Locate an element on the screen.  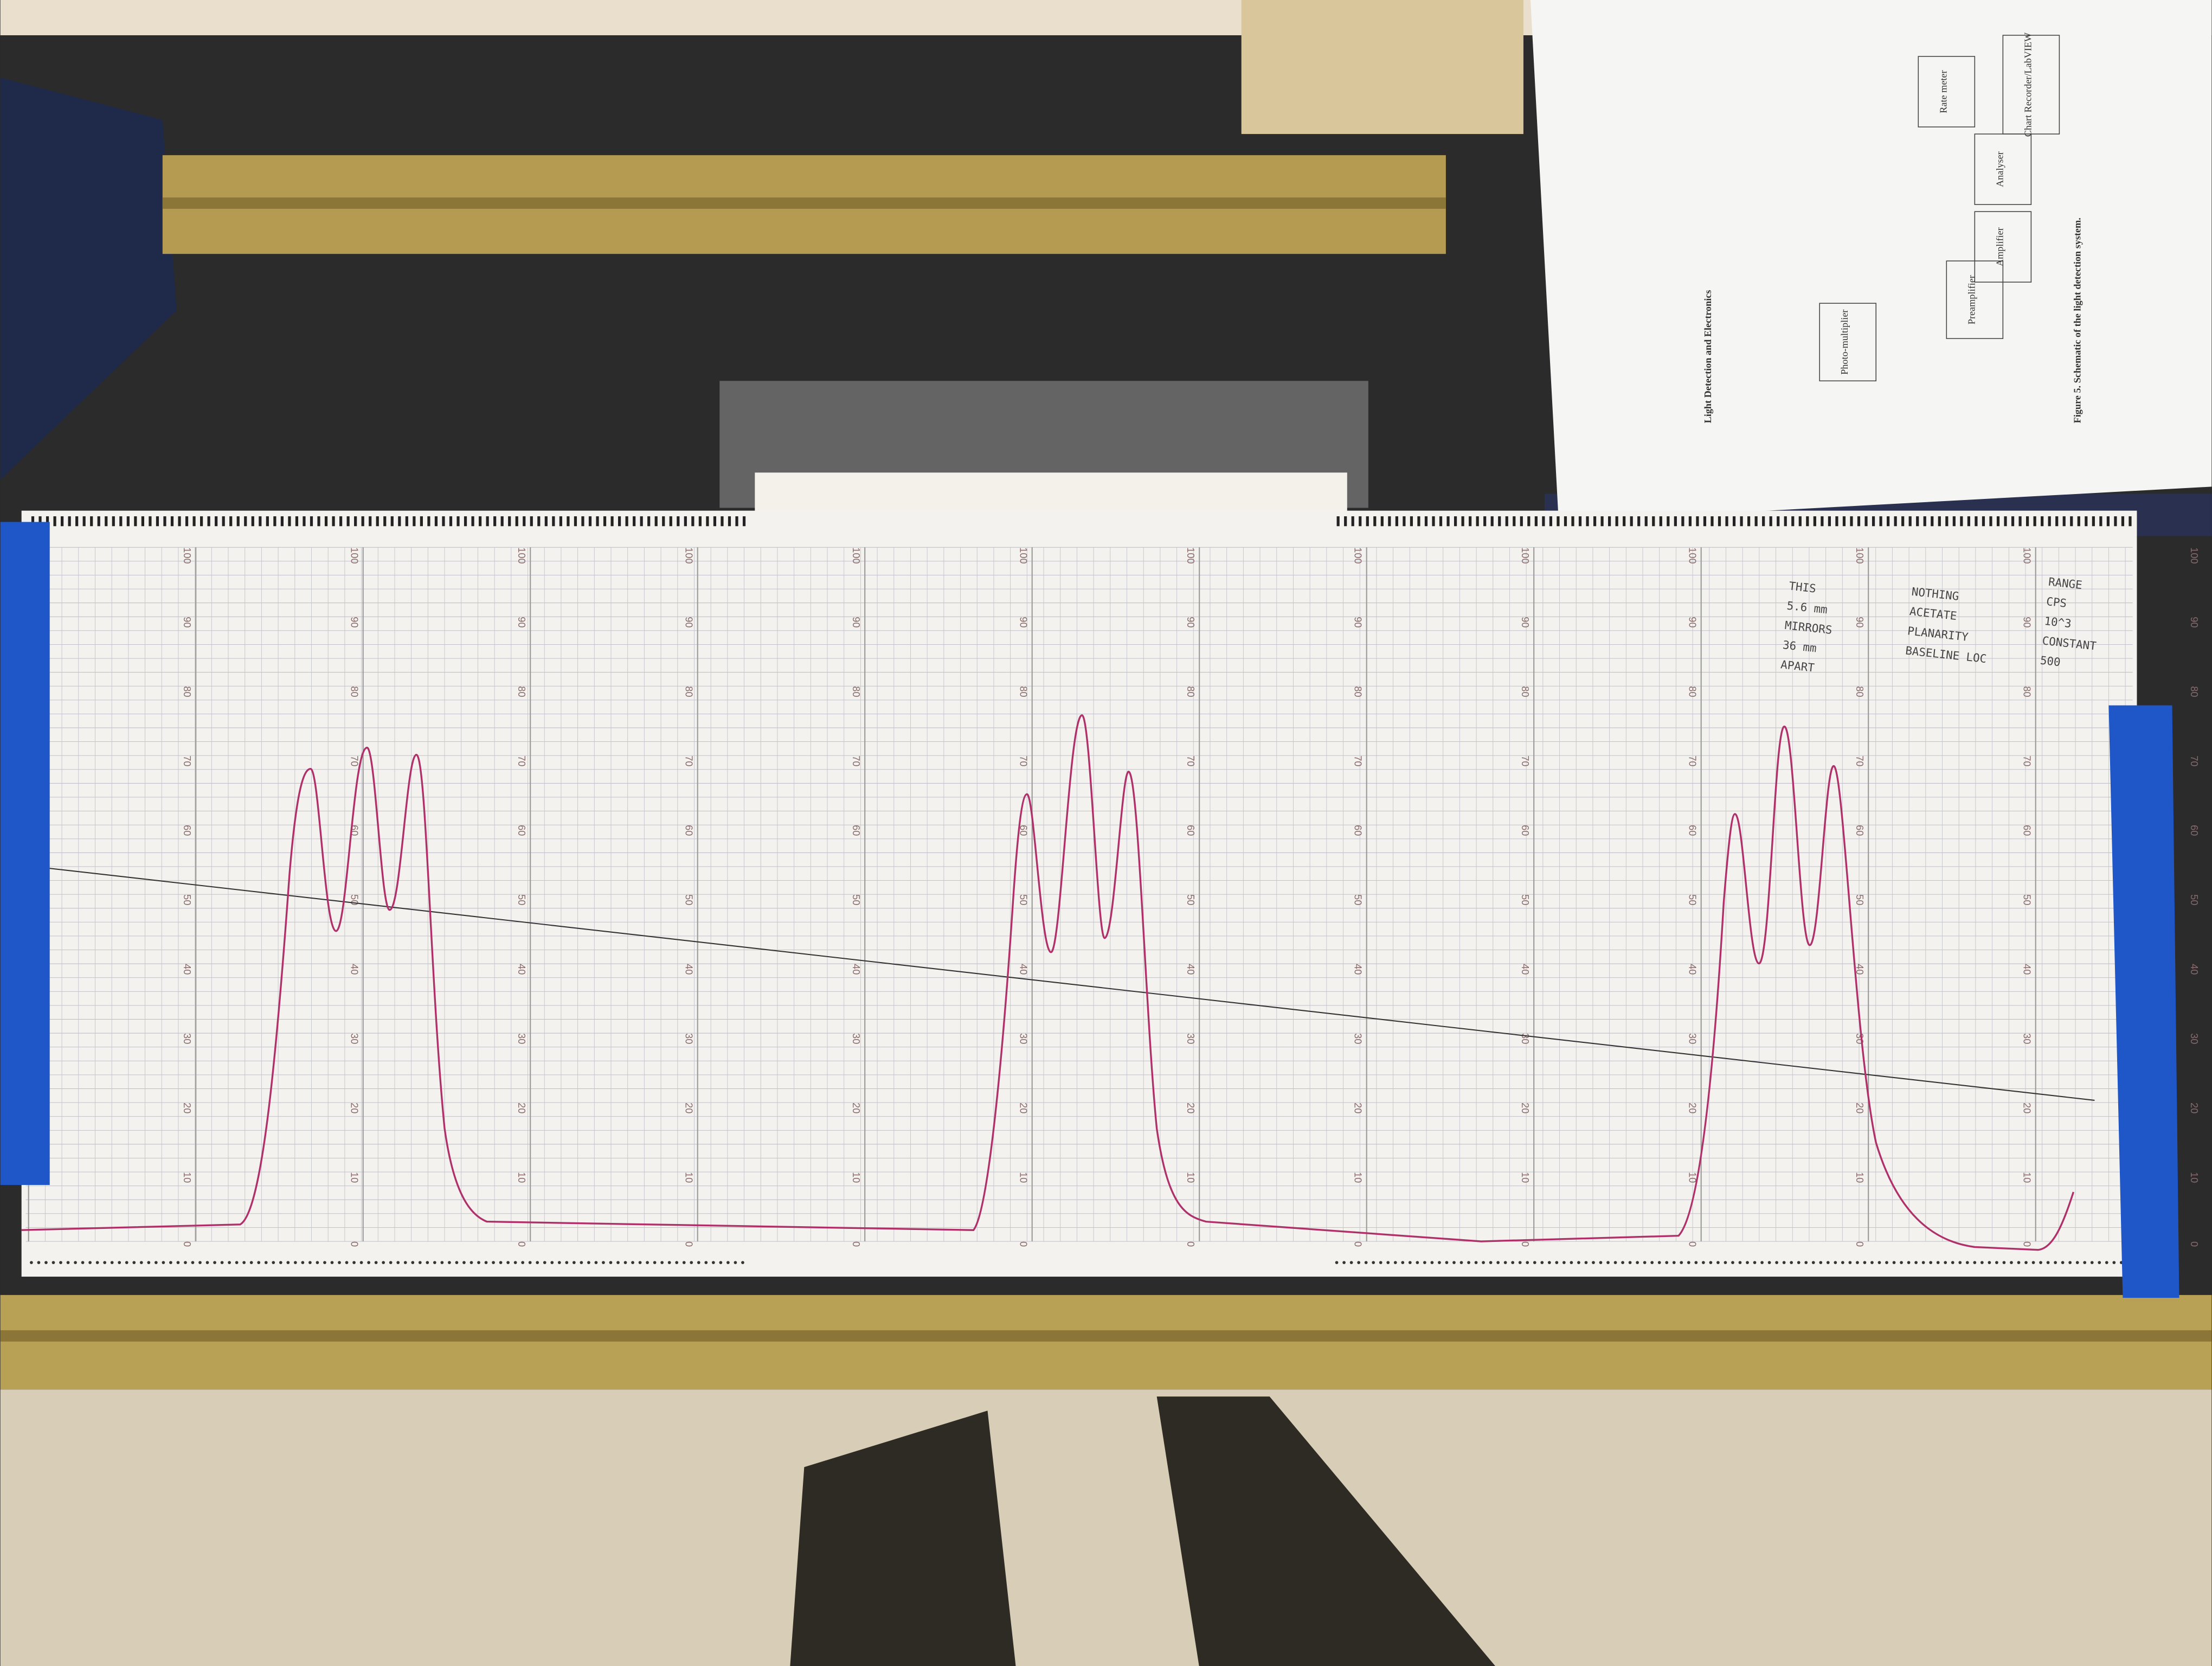
drawn-line is located at coordinates (1068, 984).